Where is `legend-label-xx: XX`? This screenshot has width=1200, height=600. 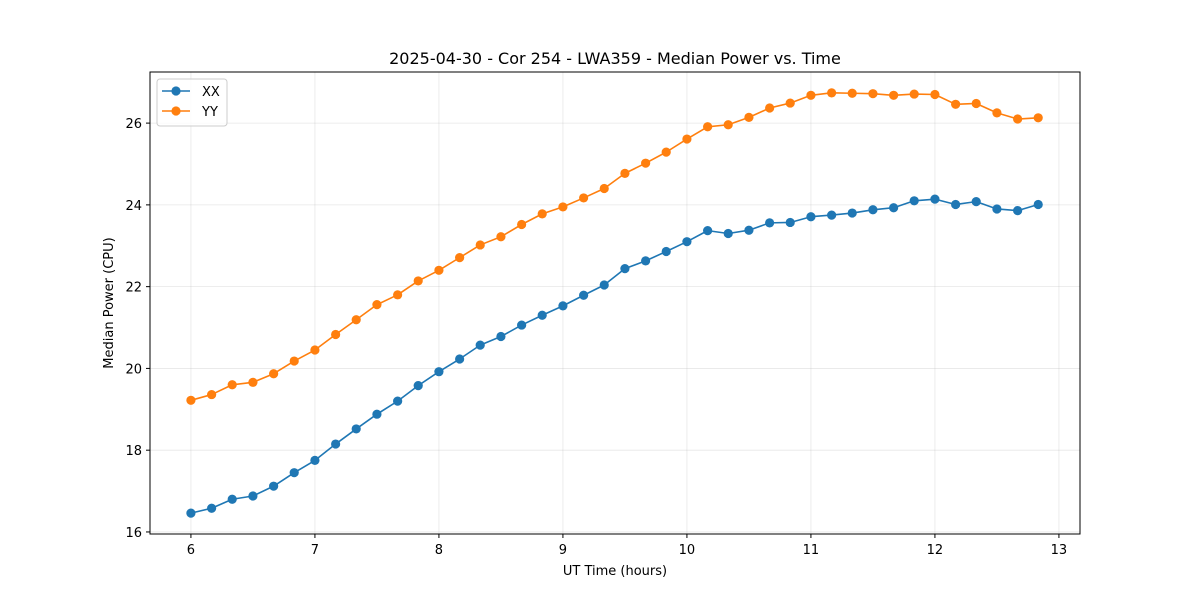
legend-label-xx: XX is located at coordinates (211, 92).